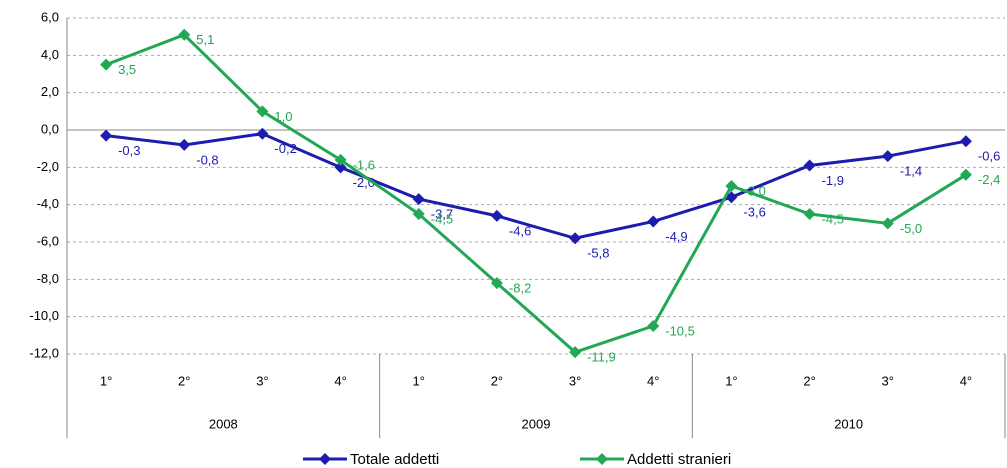  What do you see at coordinates (394, 459) in the screenshot?
I see `legend-label: Totale addetti` at bounding box center [394, 459].